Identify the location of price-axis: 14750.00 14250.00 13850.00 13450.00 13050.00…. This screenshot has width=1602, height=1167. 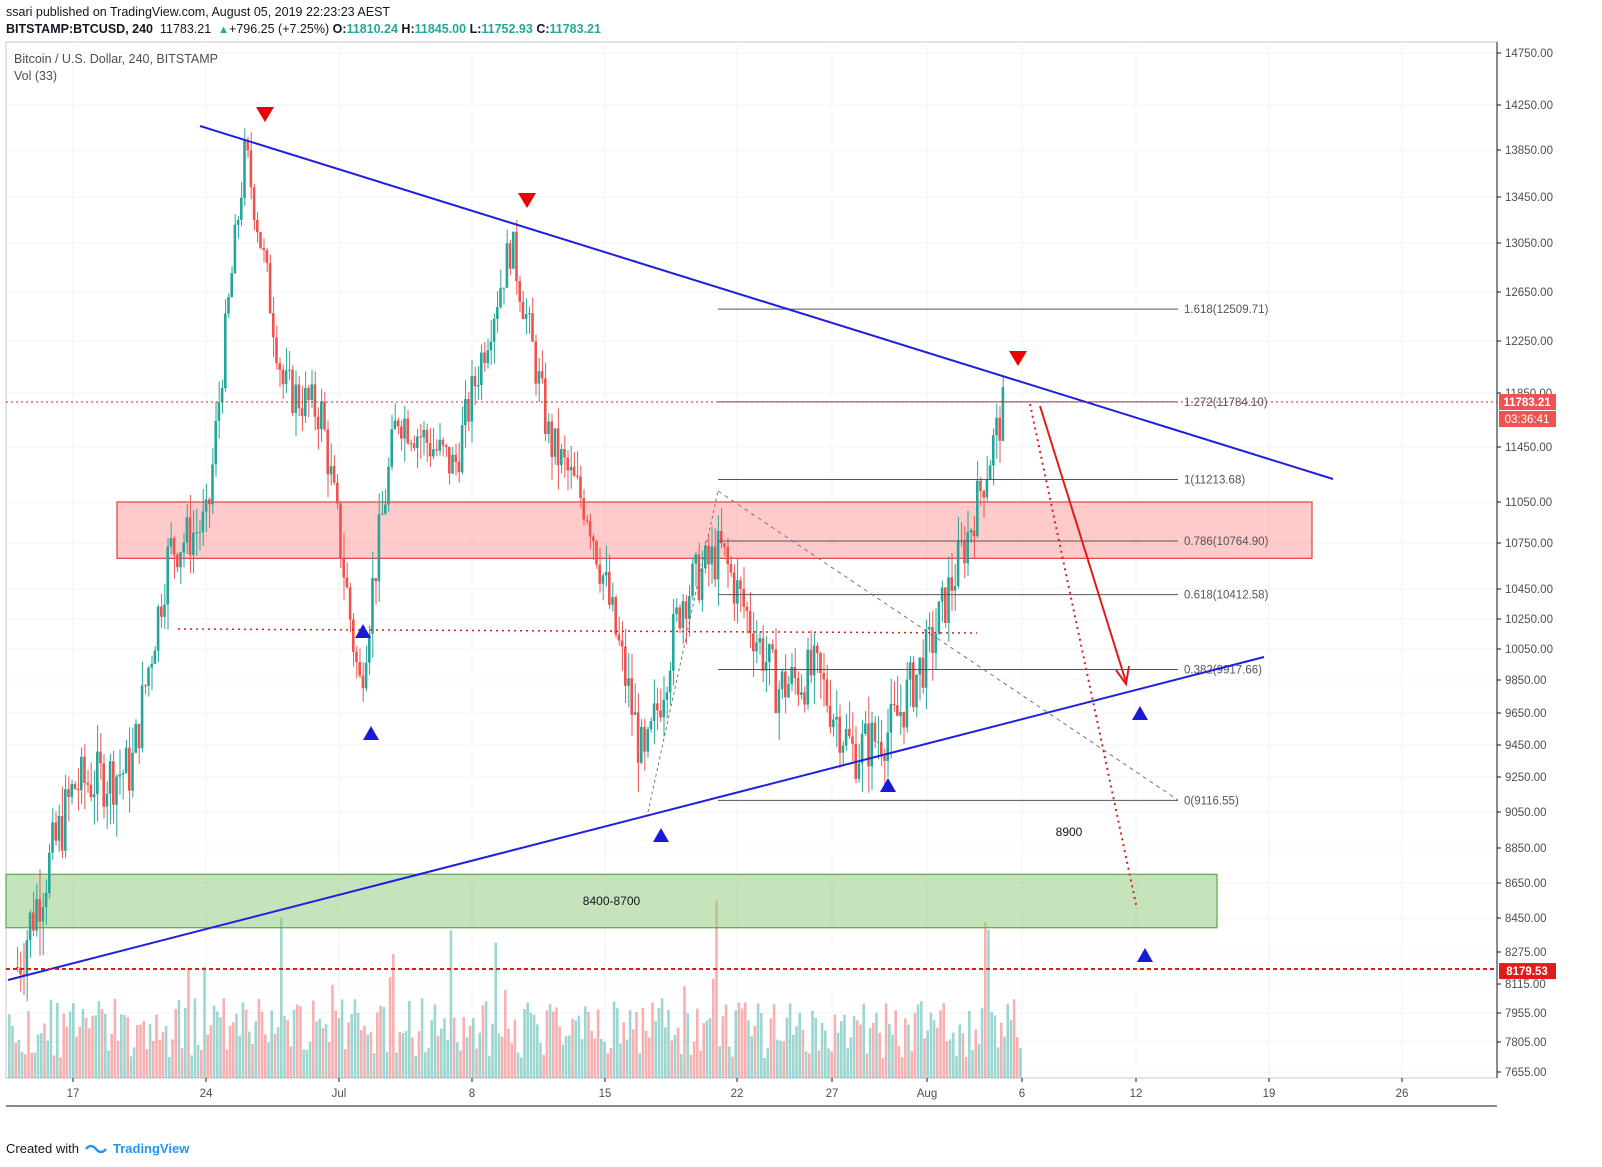
(1526, 560).